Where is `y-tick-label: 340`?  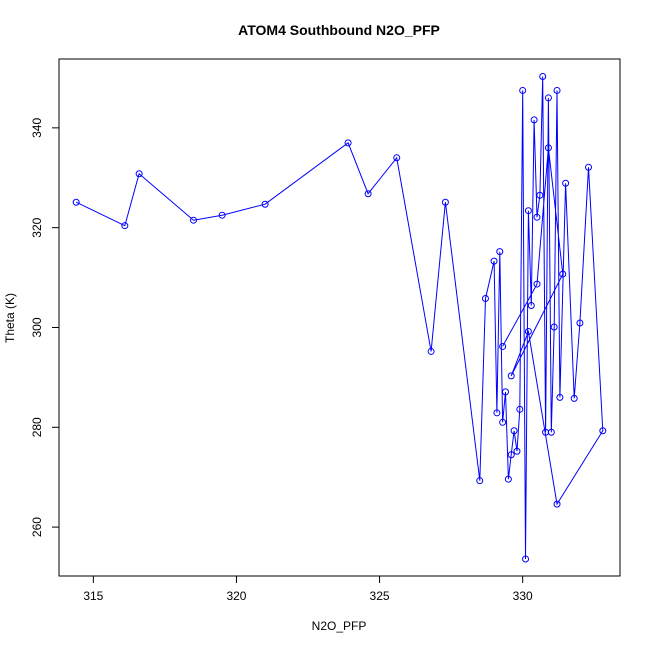 y-tick-label: 340 is located at coordinates (37, 128).